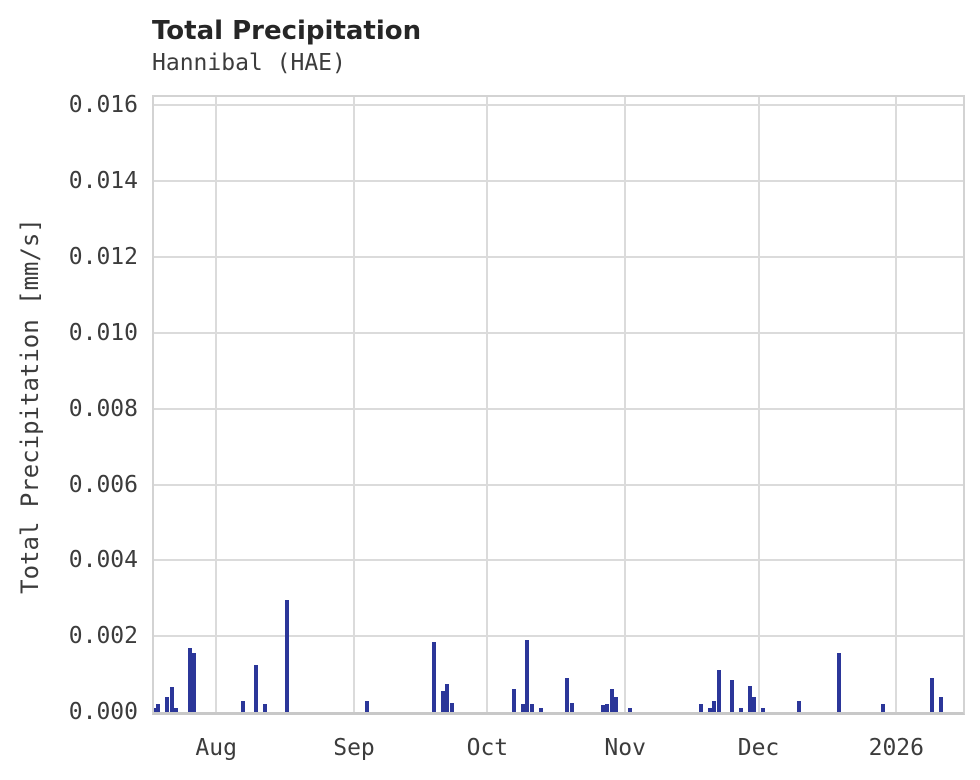 Image resolution: width=980 pixels, height=780 pixels. Describe the element at coordinates (487, 748) in the screenshot. I see `x-tick-label: Oct` at that location.